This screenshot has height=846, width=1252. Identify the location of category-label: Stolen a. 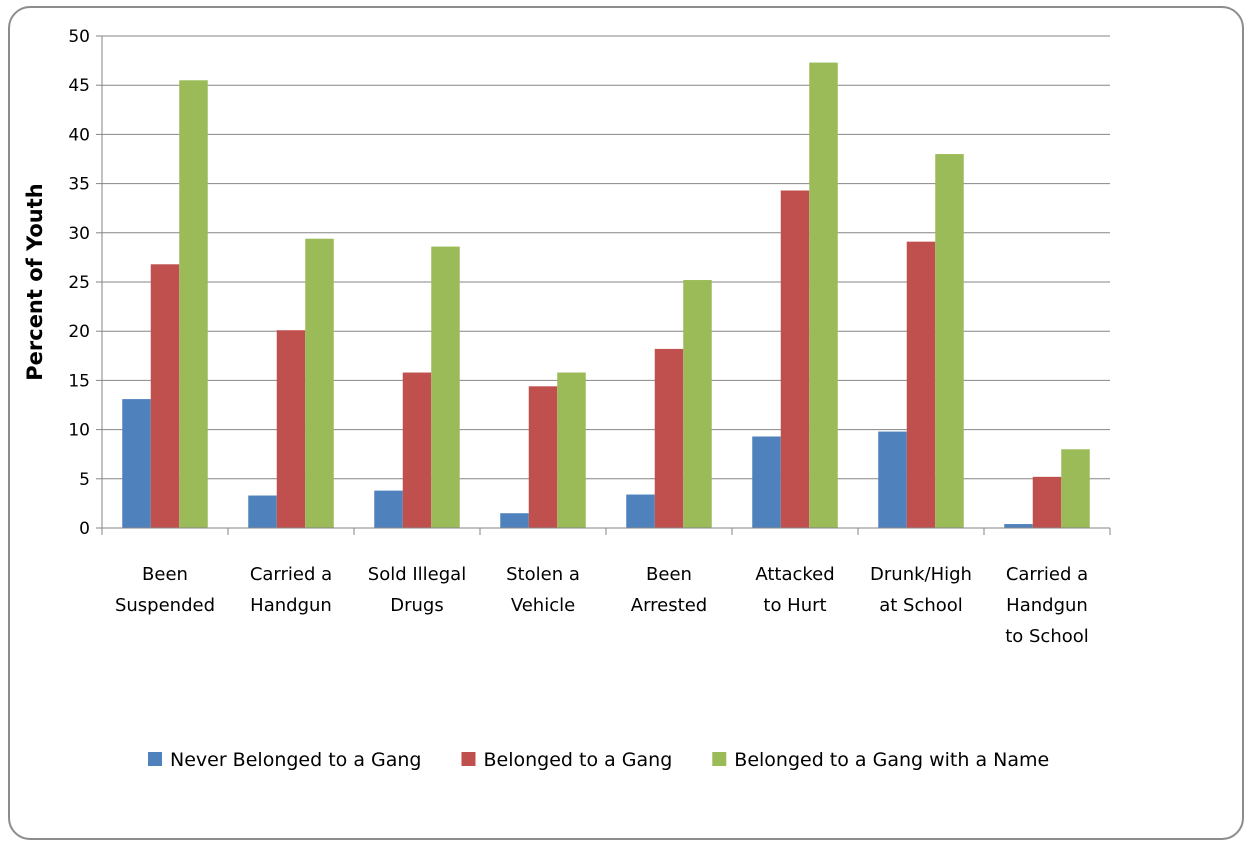
(543, 574).